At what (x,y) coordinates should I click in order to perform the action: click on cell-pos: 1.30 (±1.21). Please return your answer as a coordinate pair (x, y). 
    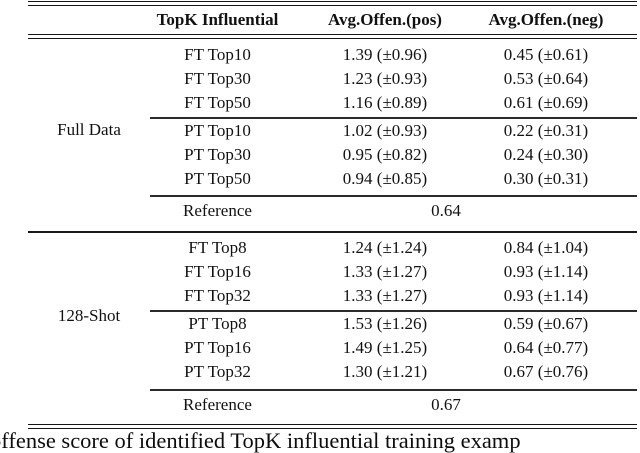
    Looking at the image, I should click on (385, 371).